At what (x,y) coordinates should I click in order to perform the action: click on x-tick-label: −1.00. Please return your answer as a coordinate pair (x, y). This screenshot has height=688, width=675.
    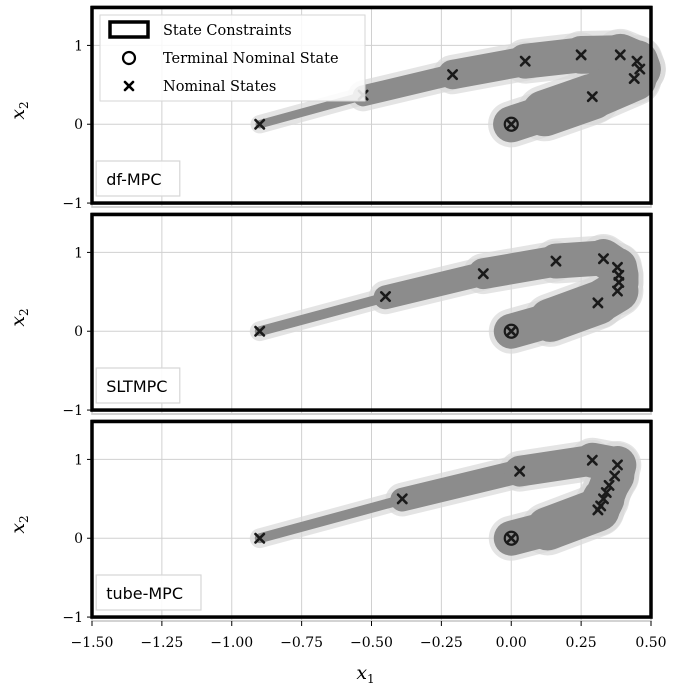
    Looking at the image, I should click on (231, 643).